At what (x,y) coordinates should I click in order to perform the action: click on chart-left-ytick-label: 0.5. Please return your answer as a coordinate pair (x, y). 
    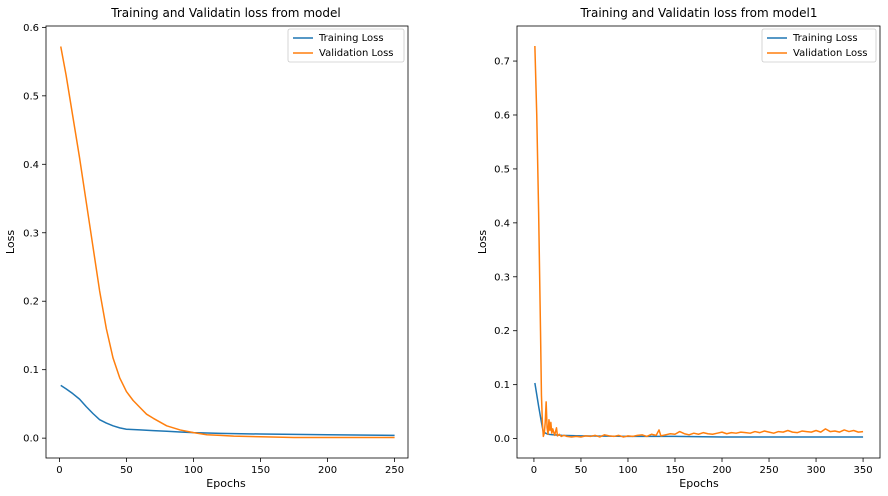
    Looking at the image, I should click on (31, 96).